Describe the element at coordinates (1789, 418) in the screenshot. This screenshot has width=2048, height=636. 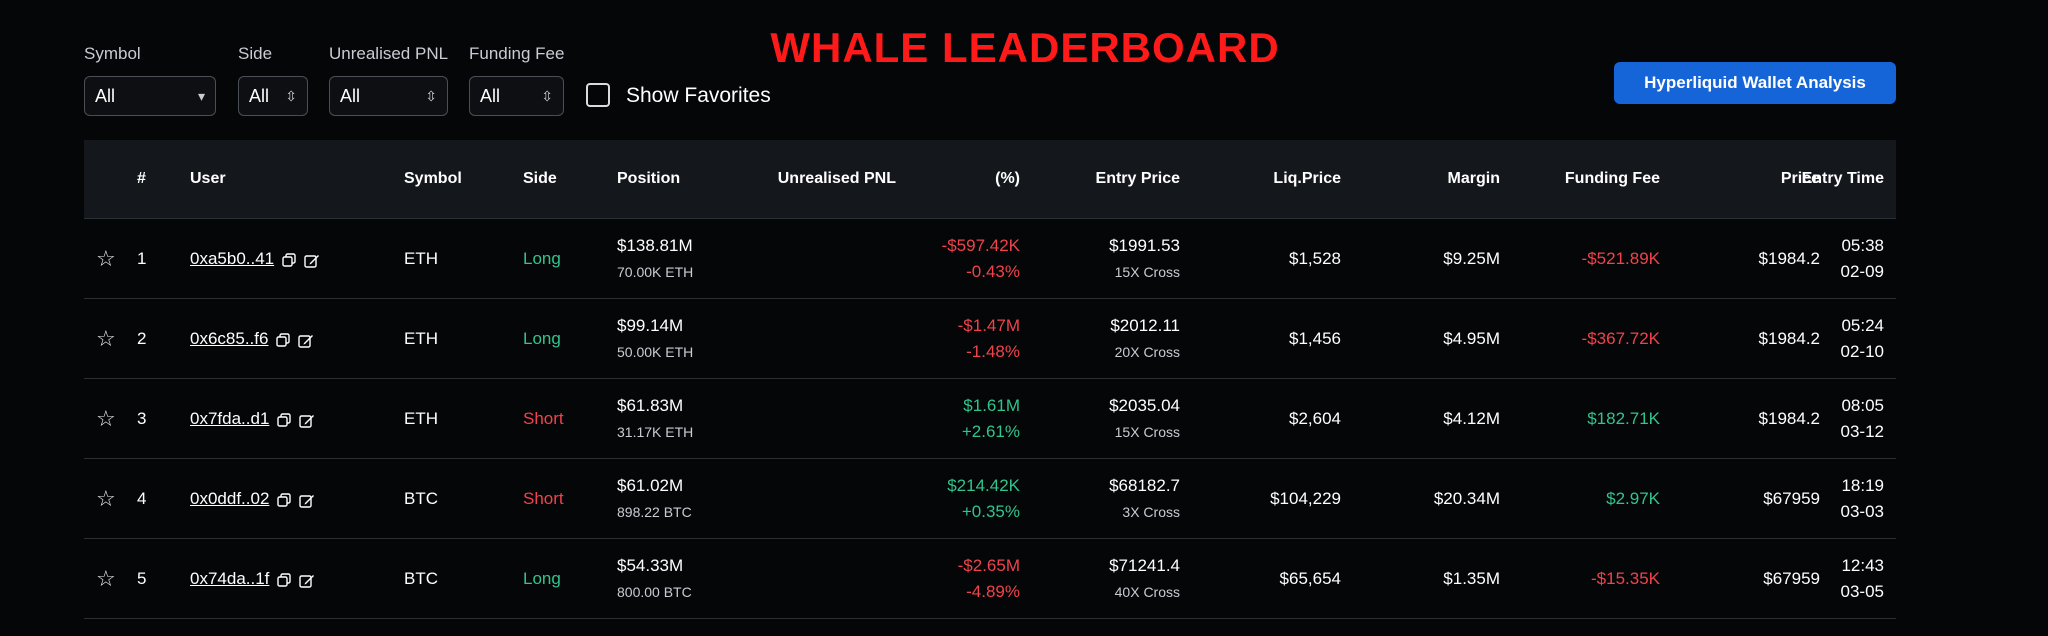
I see `price: $1984.2` at that location.